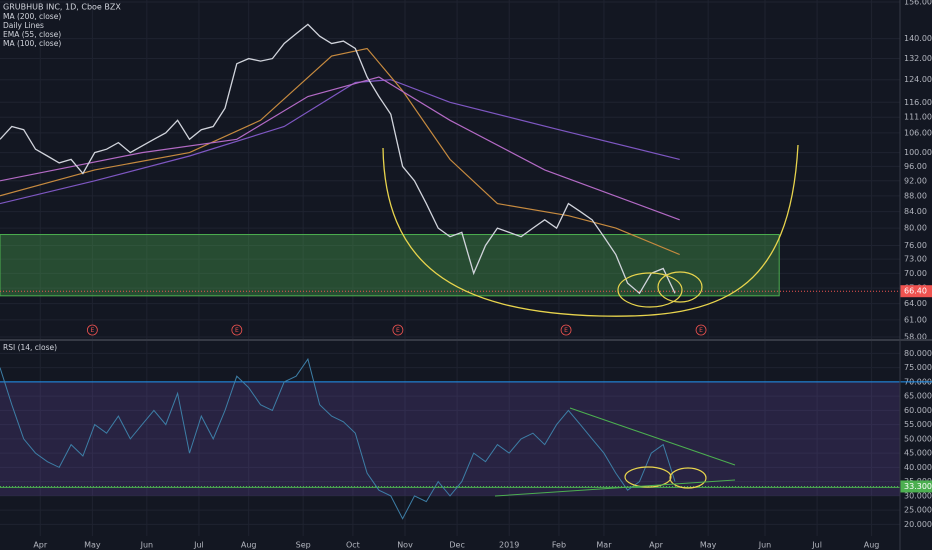 Image resolution: width=932 pixels, height=550 pixels. What do you see at coordinates (918, 495) in the screenshot?
I see `y-tick-label: 30.0000` at bounding box center [918, 495].